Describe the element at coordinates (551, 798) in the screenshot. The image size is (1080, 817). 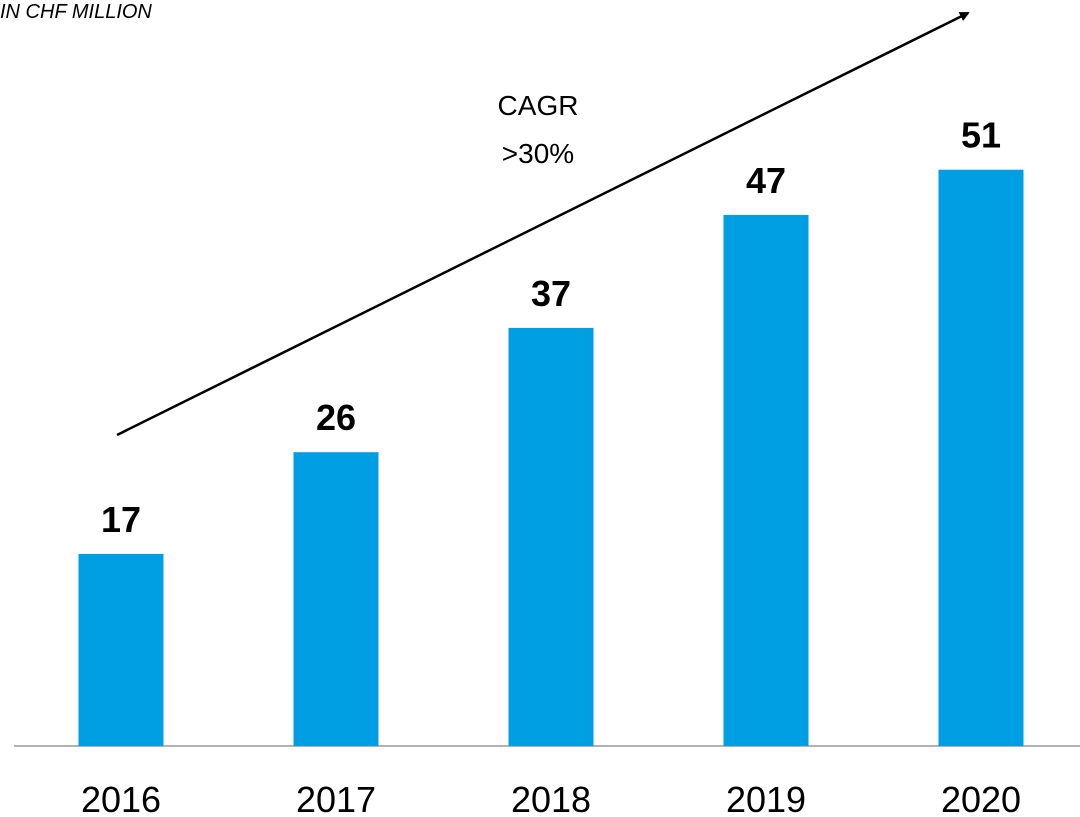
I see `x-tick-label: 2018` at that location.